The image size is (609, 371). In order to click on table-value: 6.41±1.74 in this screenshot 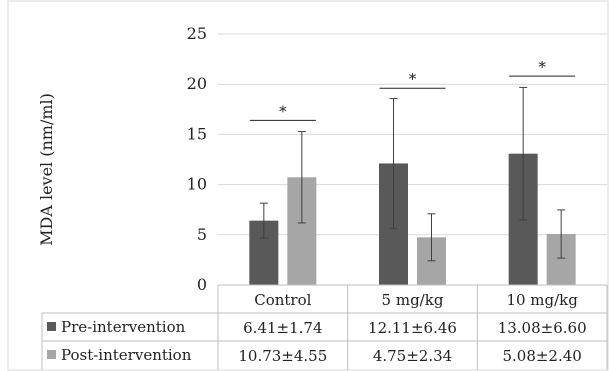, I will do `click(282, 328)`.